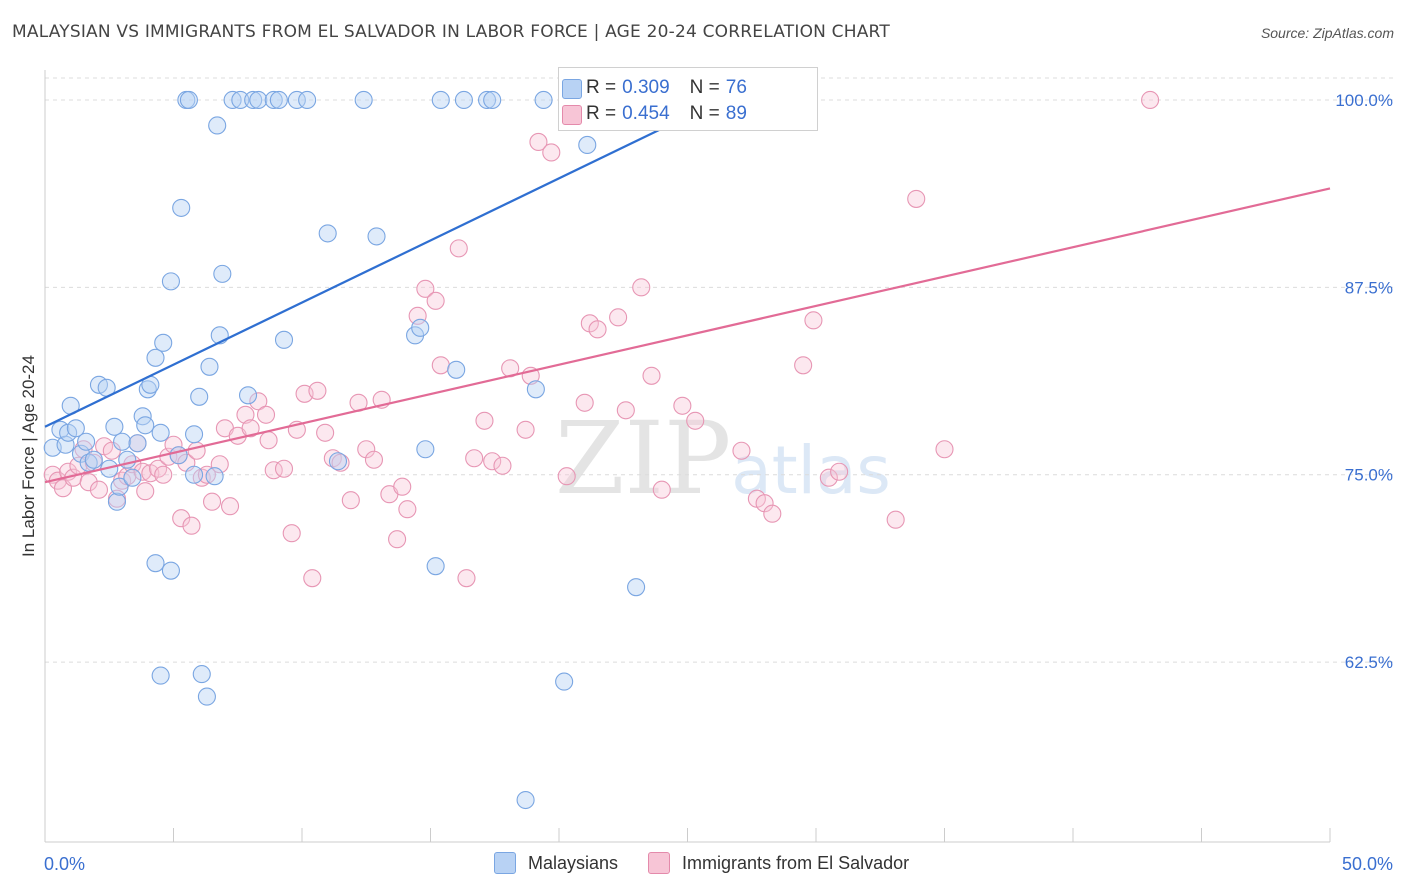 This screenshot has width=1406, height=892. Describe the element at coordinates (811, 470) in the screenshot. I see `watermark-atlas: atlas` at that location.